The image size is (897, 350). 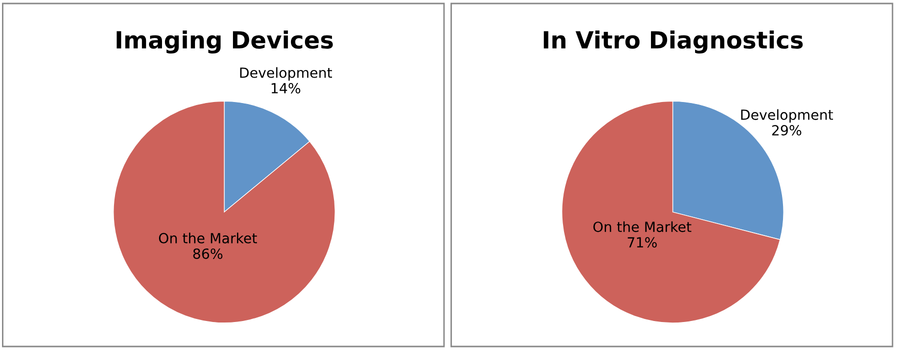 What do you see at coordinates (673, 42) in the screenshot?
I see `chart-title: In Vitro Diagnostics` at bounding box center [673, 42].